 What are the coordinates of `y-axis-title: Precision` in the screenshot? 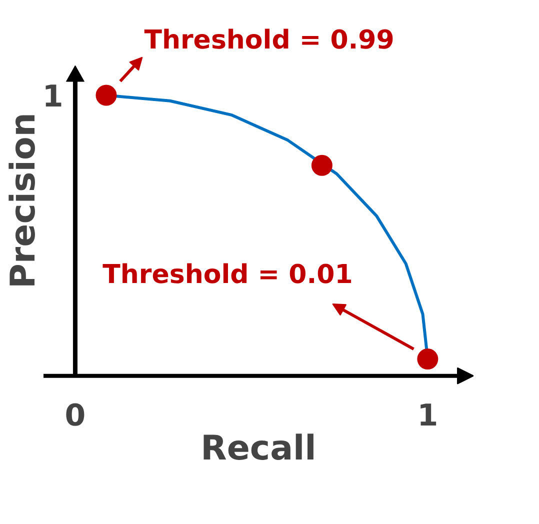 It's located at (24, 200).